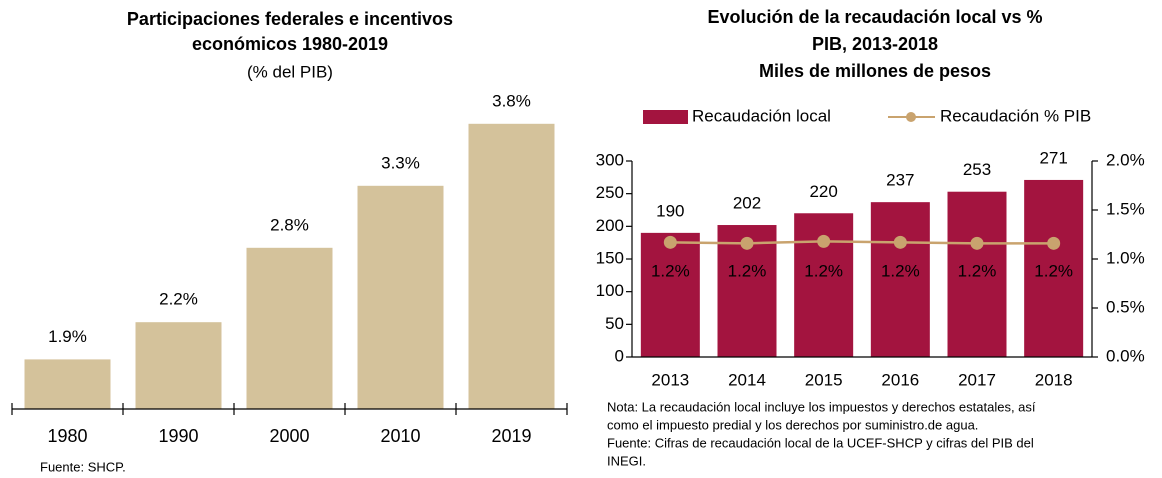 This screenshot has height=478, width=1162. What do you see at coordinates (400, 162) in the screenshot?
I see `value-label: 3.3%` at bounding box center [400, 162].